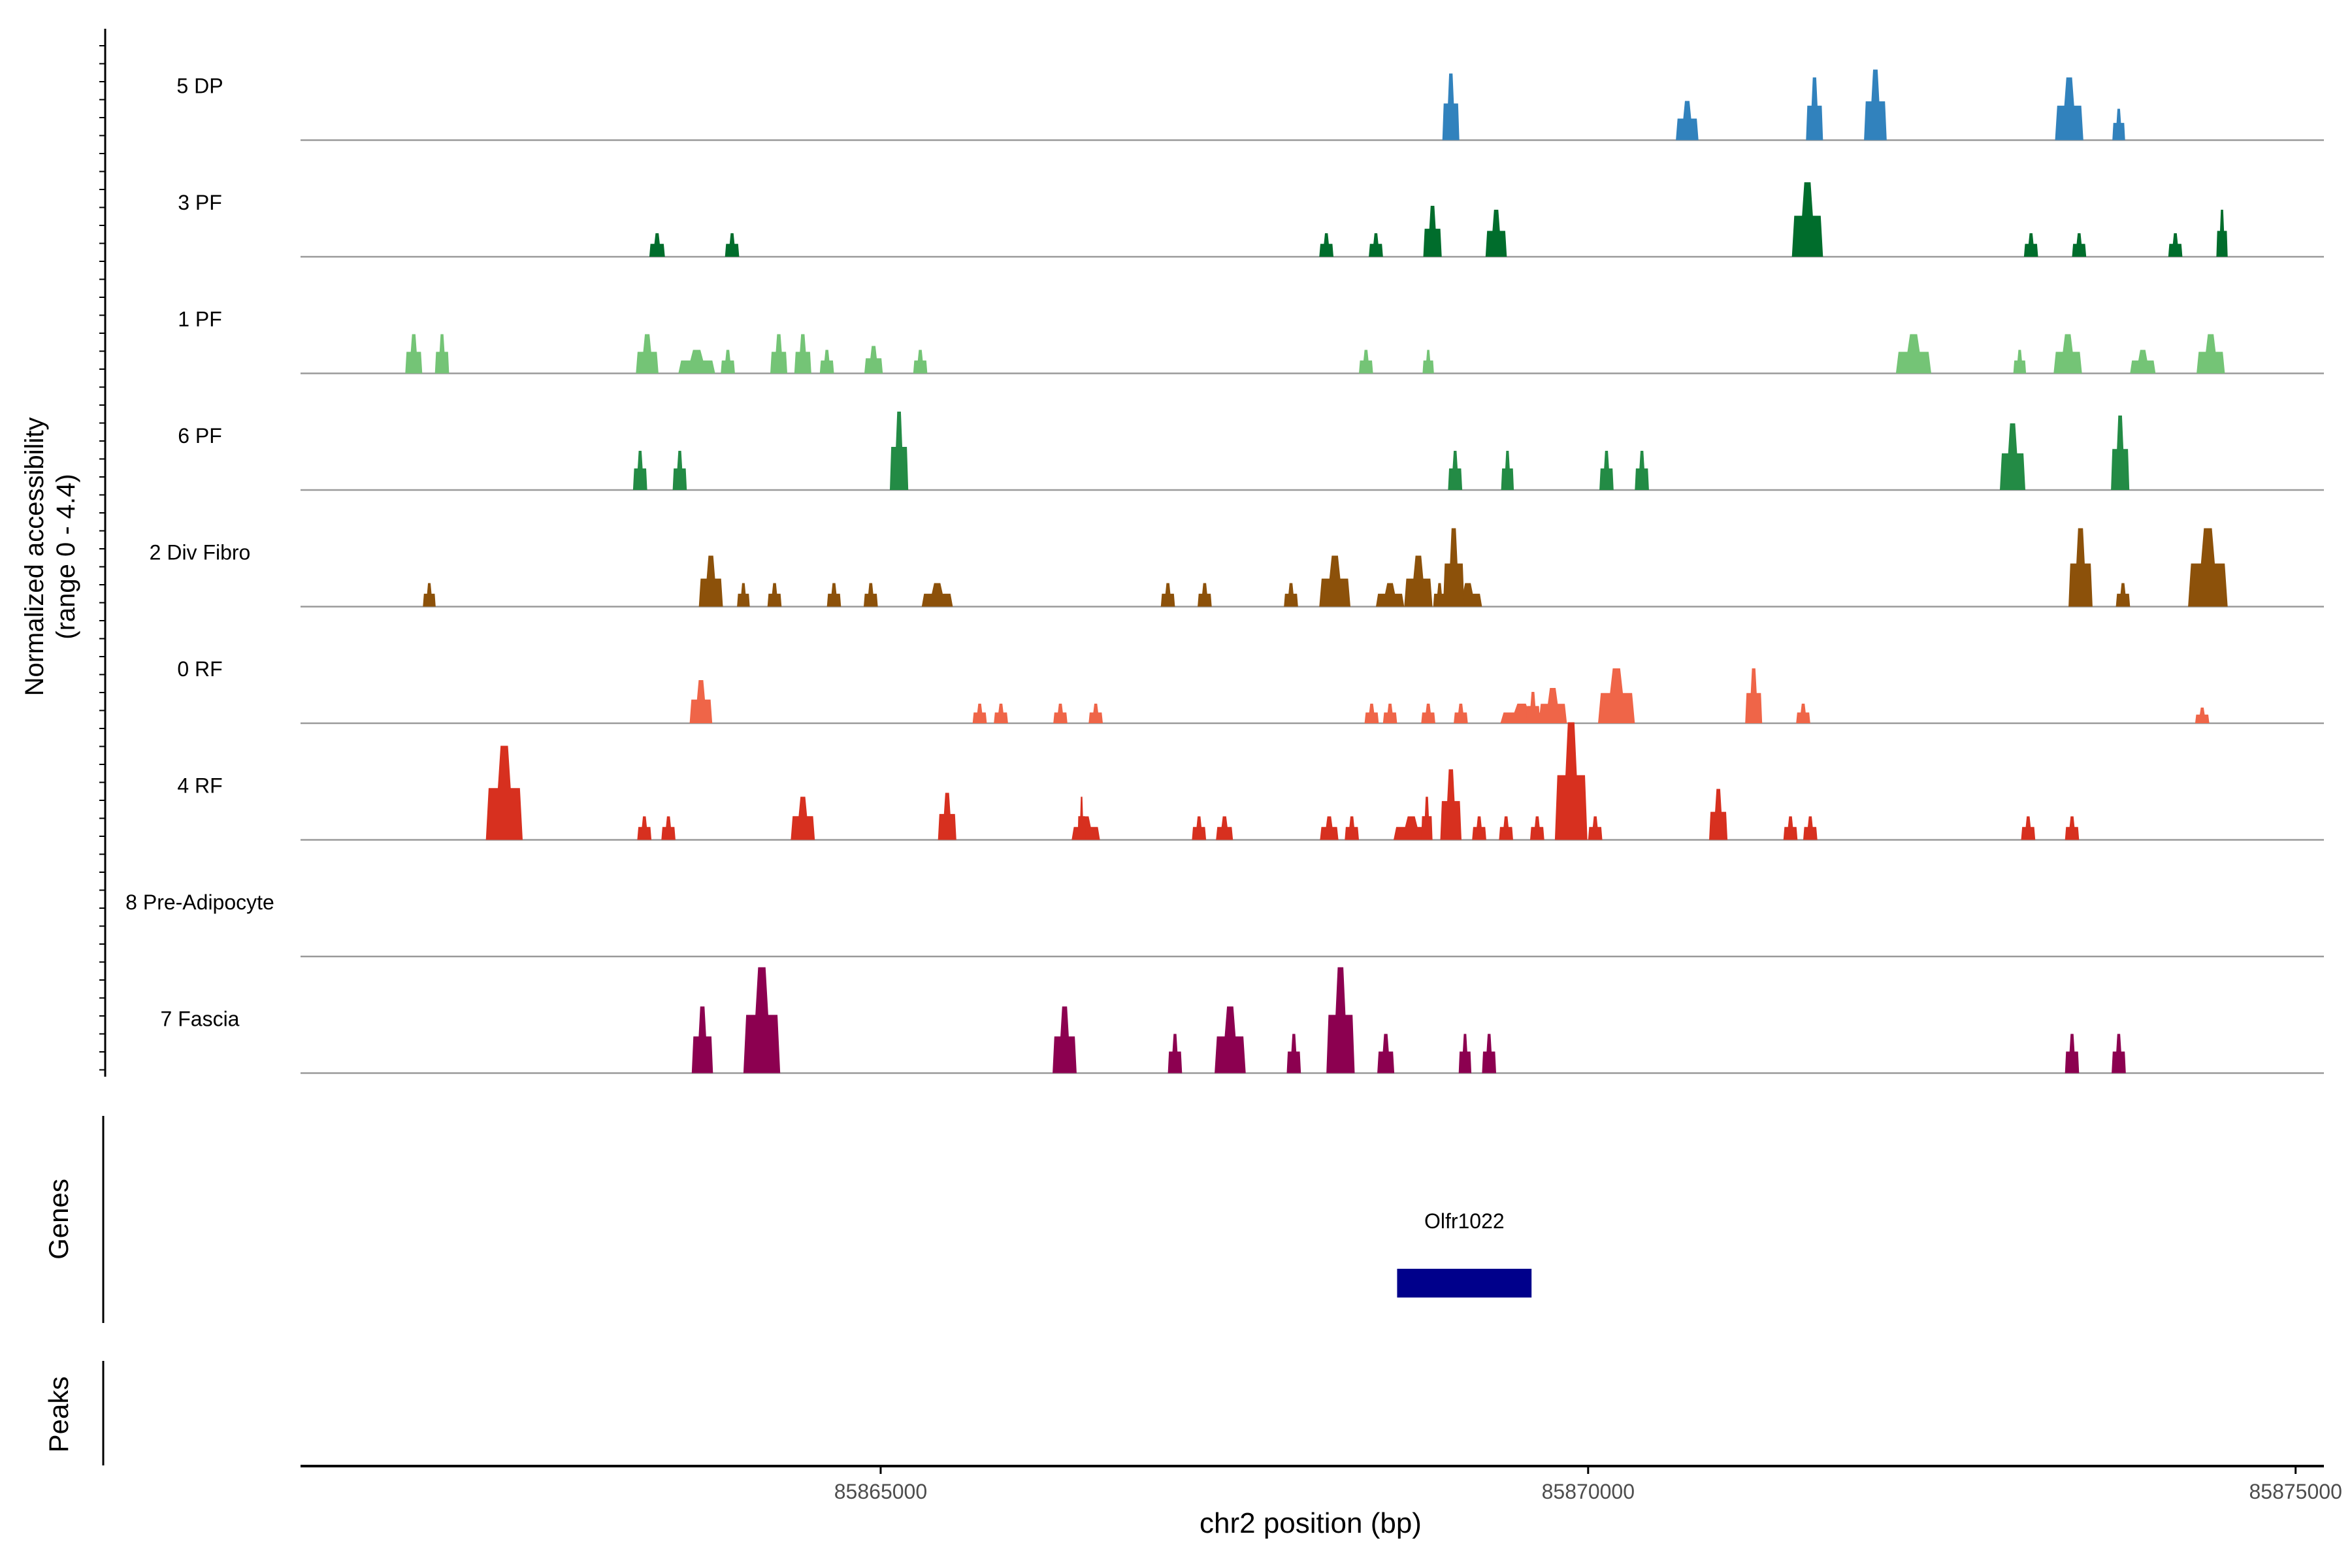 The image size is (2352, 1568). Describe the element at coordinates (200, 319) in the screenshot. I see `track-label: 1 PF` at that location.